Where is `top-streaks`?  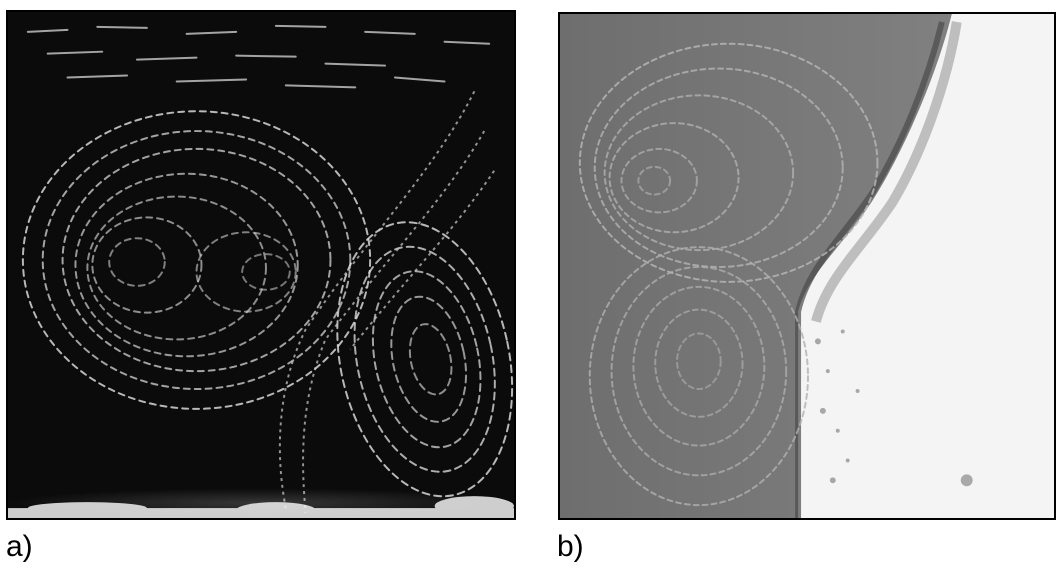
top-streaks is located at coordinates (258, 56).